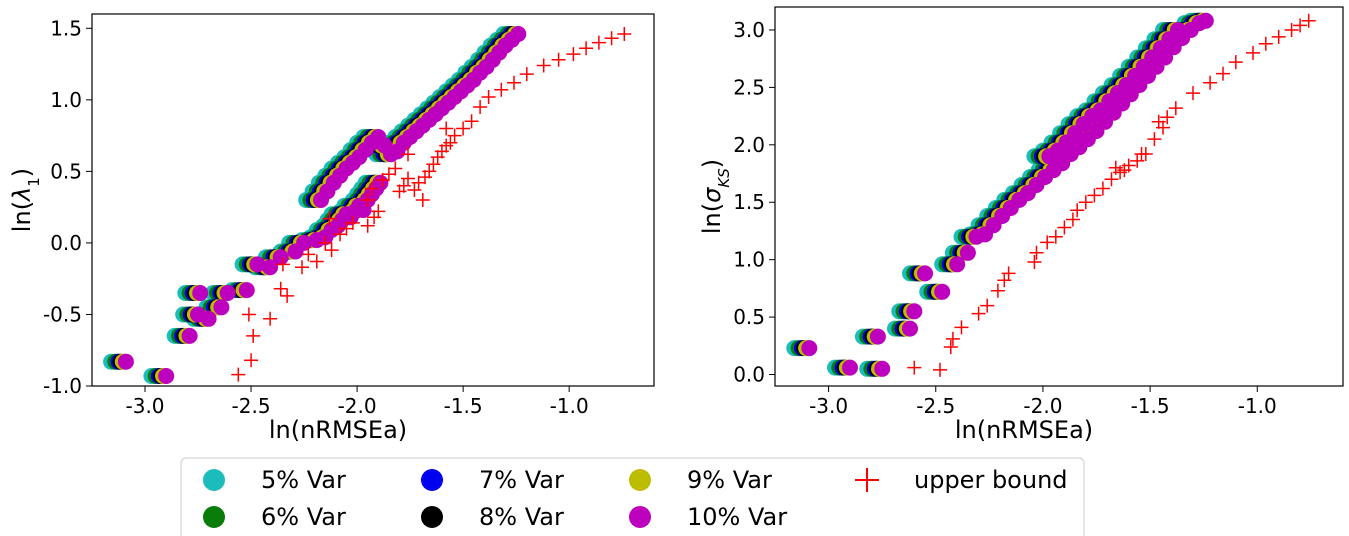 The width and height of the screenshot is (1349, 536). What do you see at coordinates (521, 480) in the screenshot?
I see `legend-label: 7% Var` at bounding box center [521, 480].